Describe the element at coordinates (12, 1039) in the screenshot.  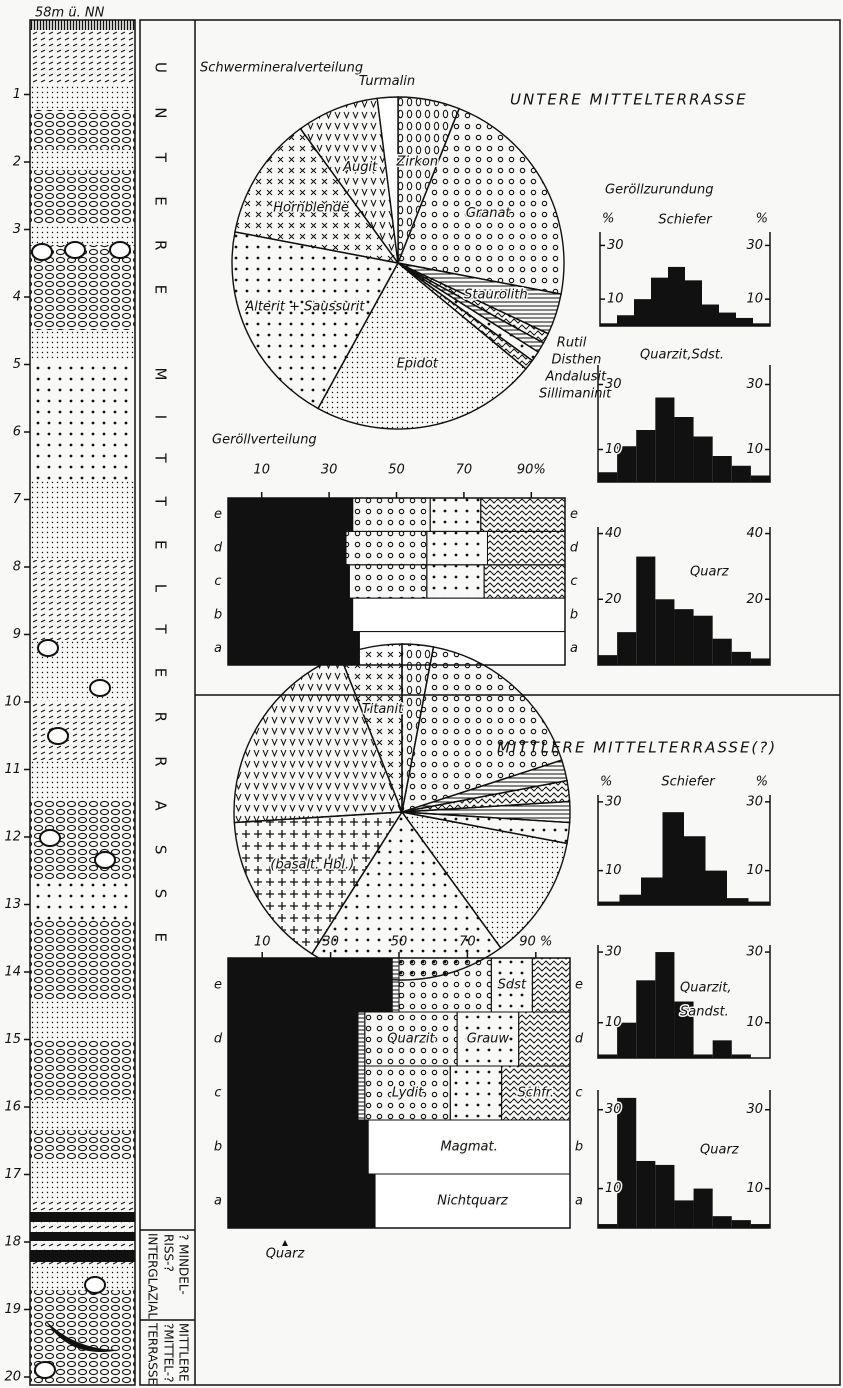
I see `depth-label: 15` at that location.